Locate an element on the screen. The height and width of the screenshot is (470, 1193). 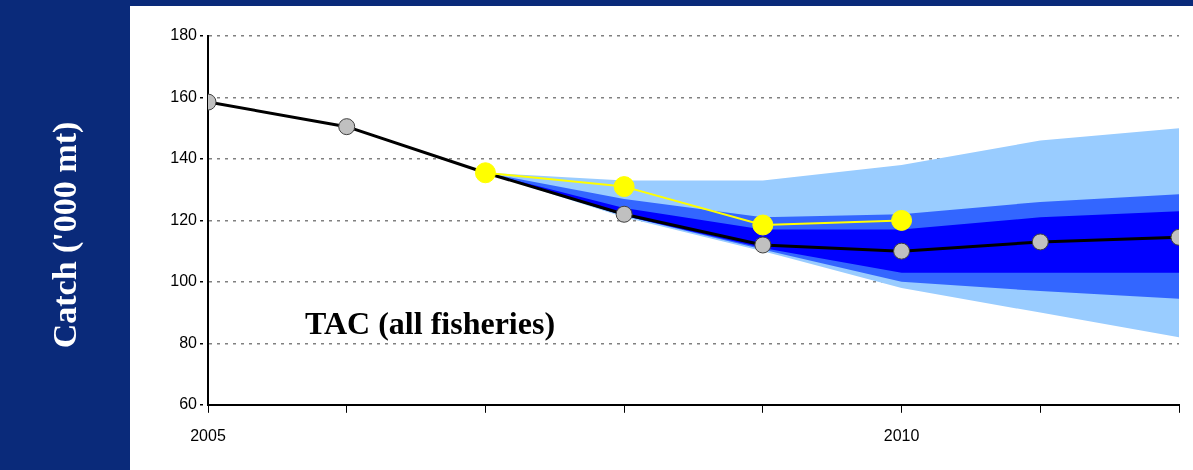
y-tick-label: 160 is located at coordinates (184, 96).